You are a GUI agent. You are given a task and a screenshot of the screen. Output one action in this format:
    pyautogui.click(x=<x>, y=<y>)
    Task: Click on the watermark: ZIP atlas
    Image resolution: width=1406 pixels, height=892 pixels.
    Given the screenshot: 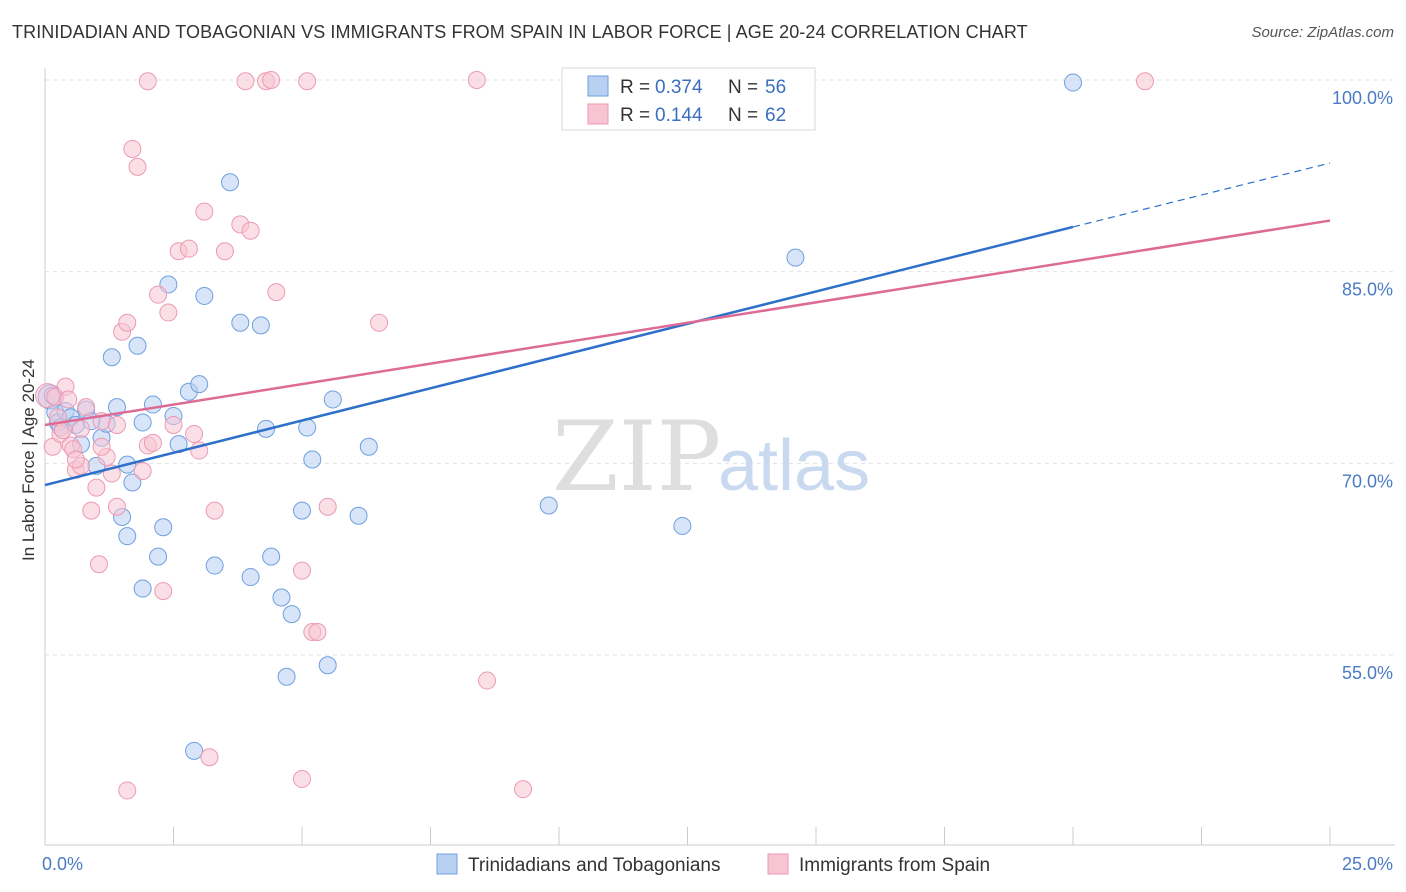 What is the action you would take?
    pyautogui.click(x=711, y=457)
    